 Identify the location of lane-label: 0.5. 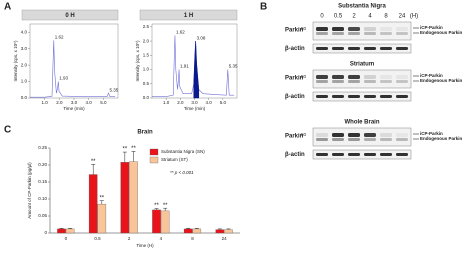
(338, 17).